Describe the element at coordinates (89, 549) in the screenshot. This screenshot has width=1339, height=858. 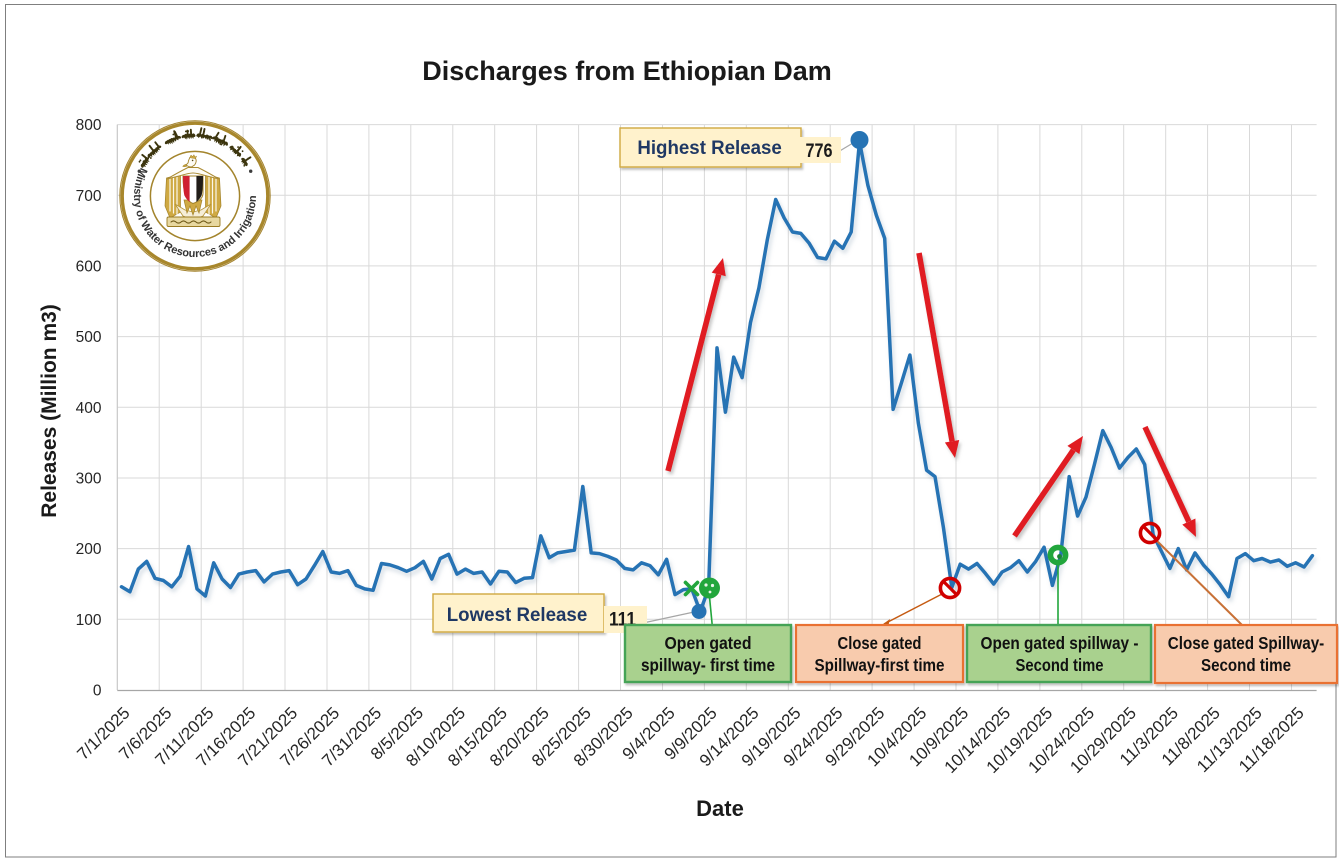
I see `svg-text: 200` at that location.